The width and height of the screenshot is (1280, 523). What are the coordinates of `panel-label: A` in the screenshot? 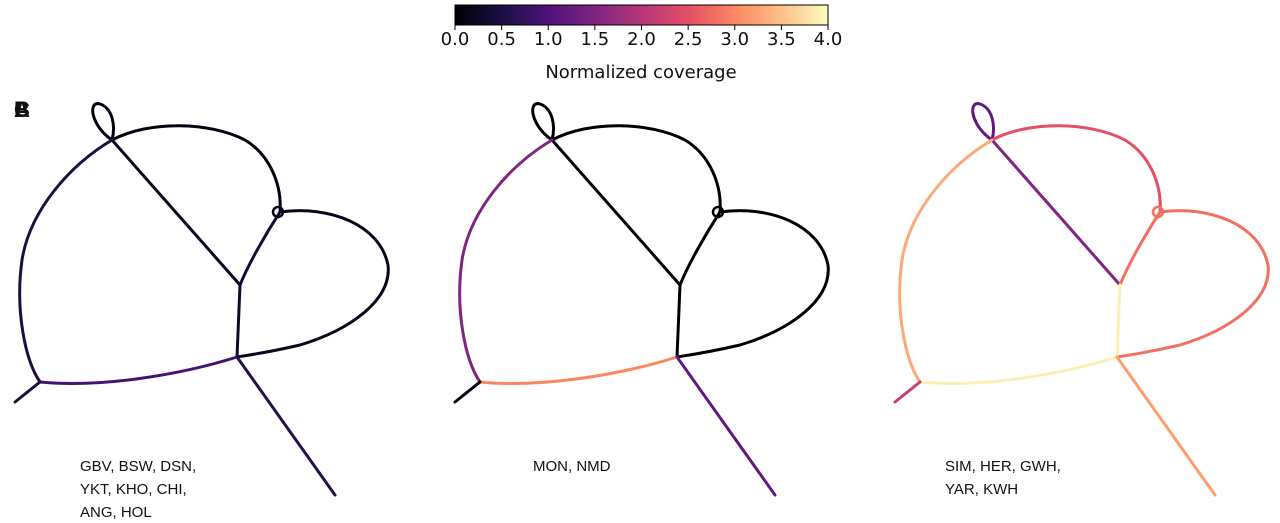 It's located at (22, 109).